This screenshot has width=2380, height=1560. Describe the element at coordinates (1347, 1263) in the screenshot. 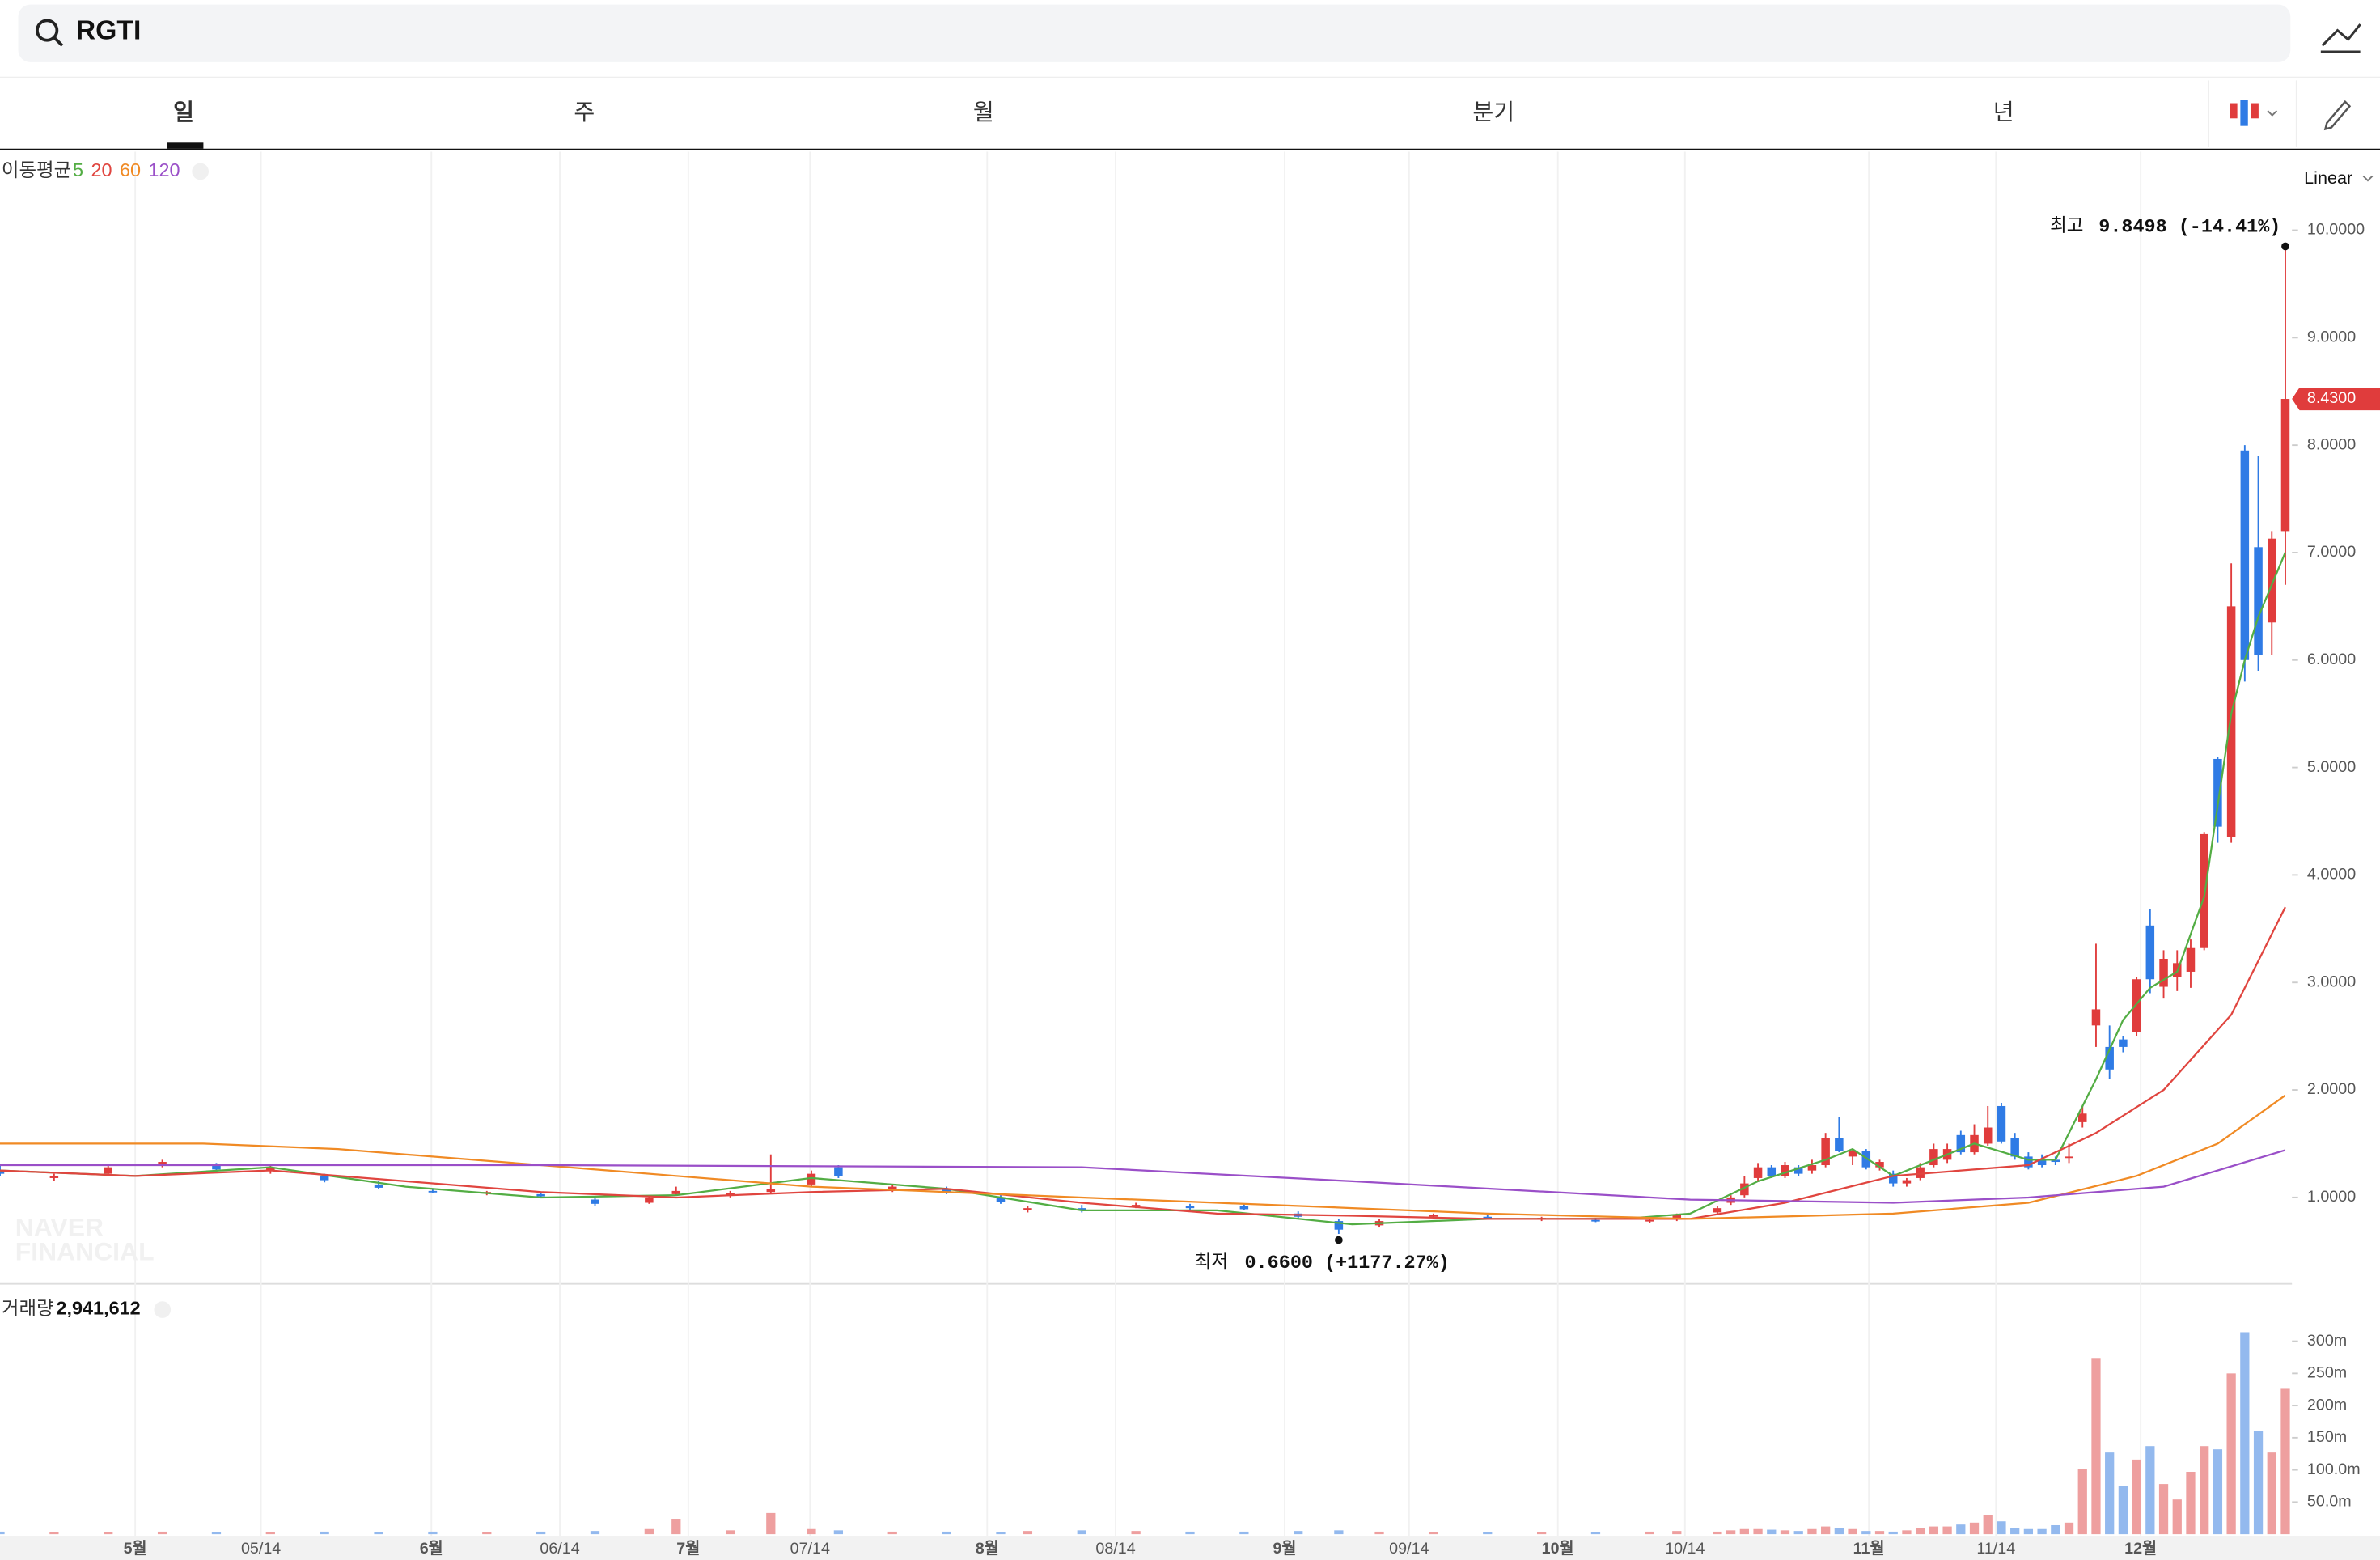

I see `low-note-value: 0.6600 (+1177.27%)` at that location.